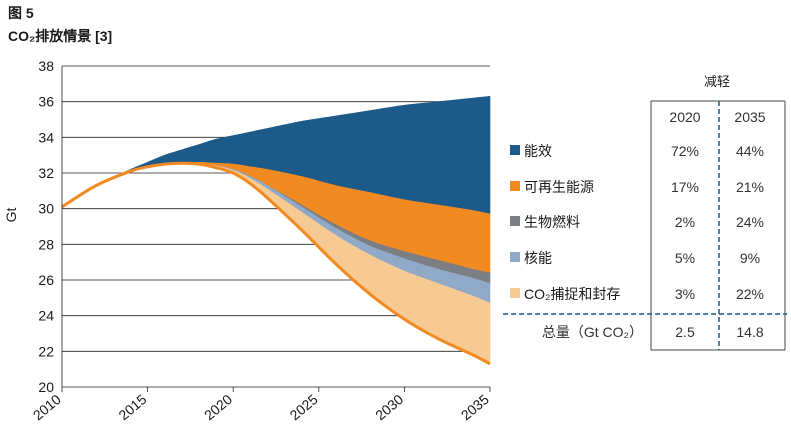  Describe the element at coordinates (475, 407) in the screenshot. I see `x-tick-label: 2035` at that location.